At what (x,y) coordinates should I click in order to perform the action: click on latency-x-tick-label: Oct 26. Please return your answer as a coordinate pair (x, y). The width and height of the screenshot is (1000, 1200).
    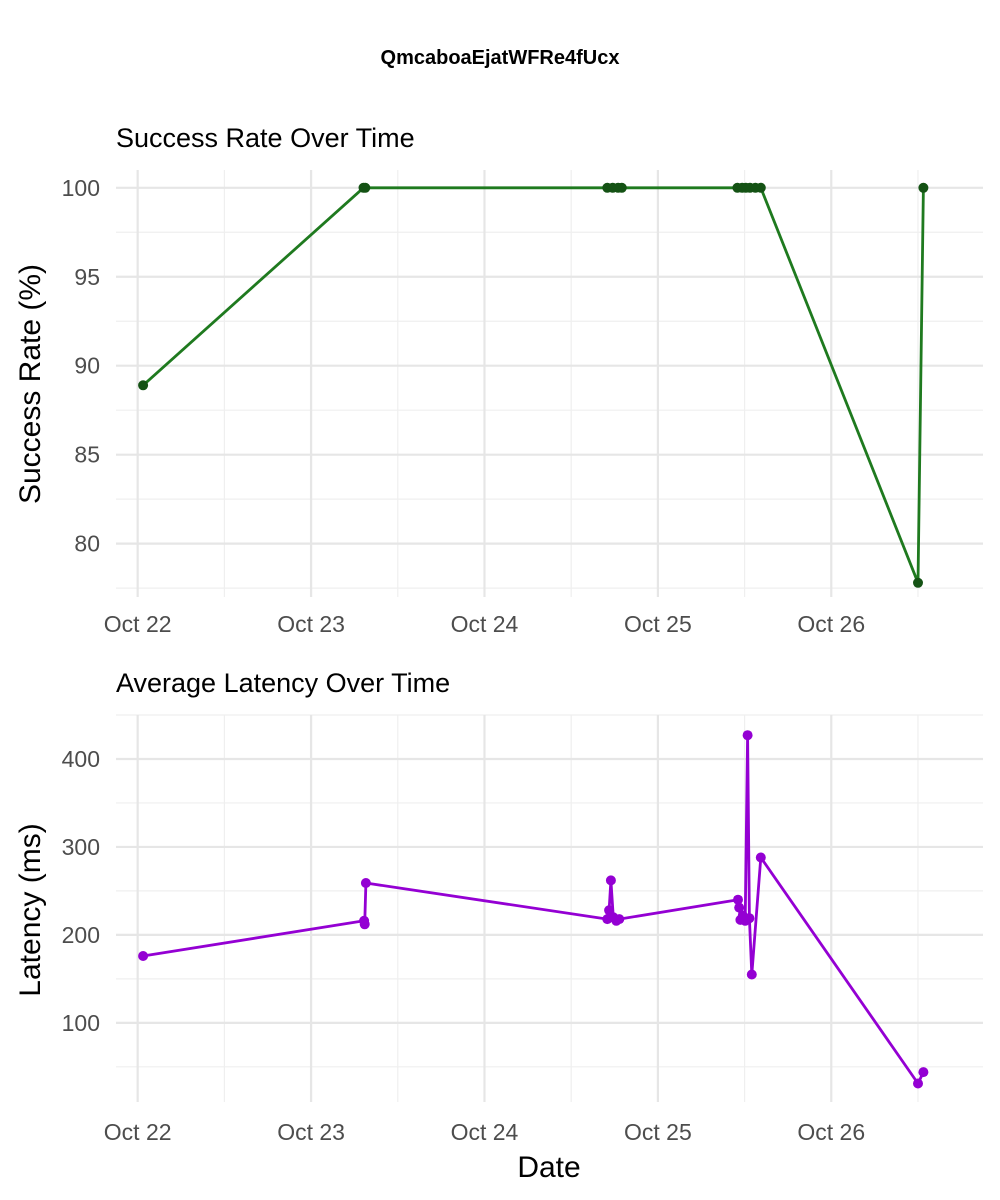
    Looking at the image, I should click on (831, 1132).